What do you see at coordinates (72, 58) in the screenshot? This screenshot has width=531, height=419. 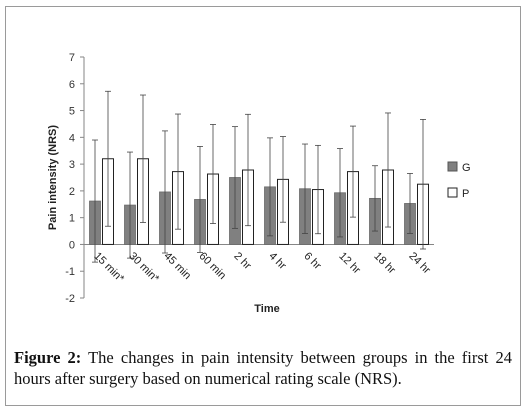 I see `y-tick-label: 7` at bounding box center [72, 58].